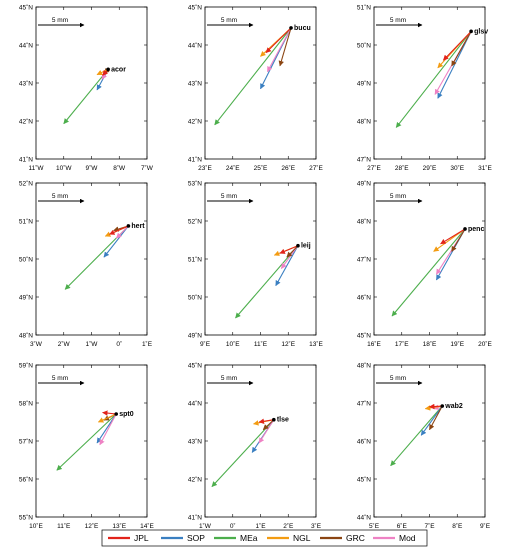  What do you see at coordinates (36, 344) in the screenshot?
I see `x-tick-label: 3˚W` at bounding box center [36, 344].